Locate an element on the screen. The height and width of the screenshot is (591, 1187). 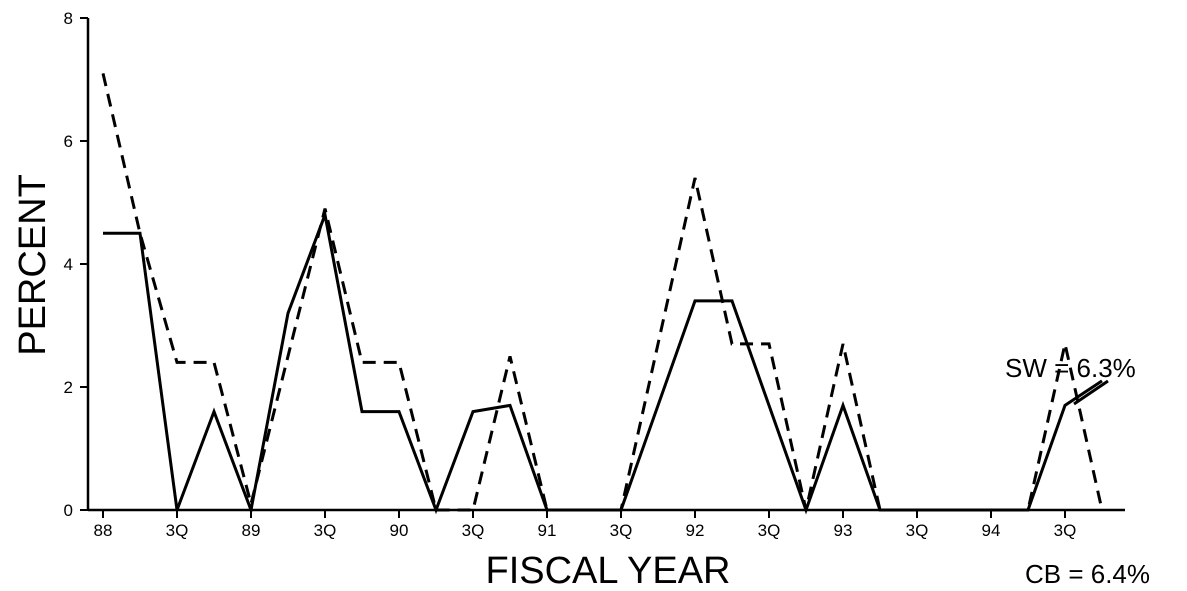
y-ticks: 0 2 4 6 8 is located at coordinates (76, 264).